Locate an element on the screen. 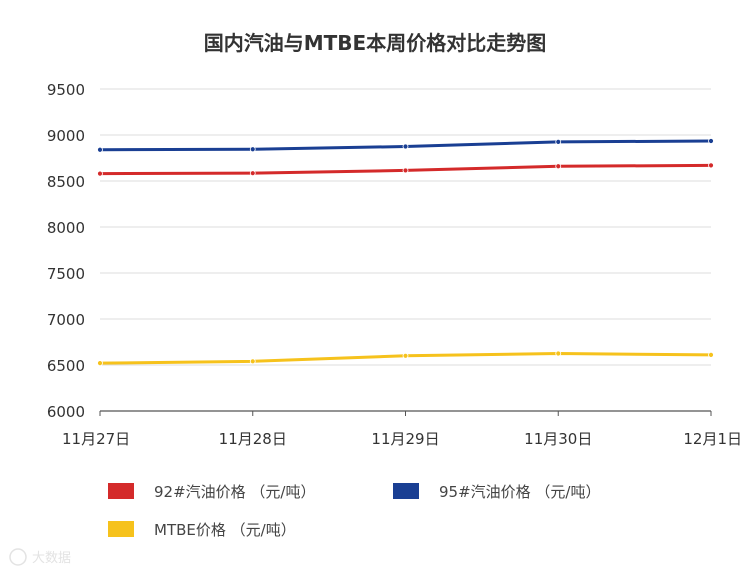 The width and height of the screenshot is (751, 576). y-tick-label: 6000 is located at coordinates (66, 412).